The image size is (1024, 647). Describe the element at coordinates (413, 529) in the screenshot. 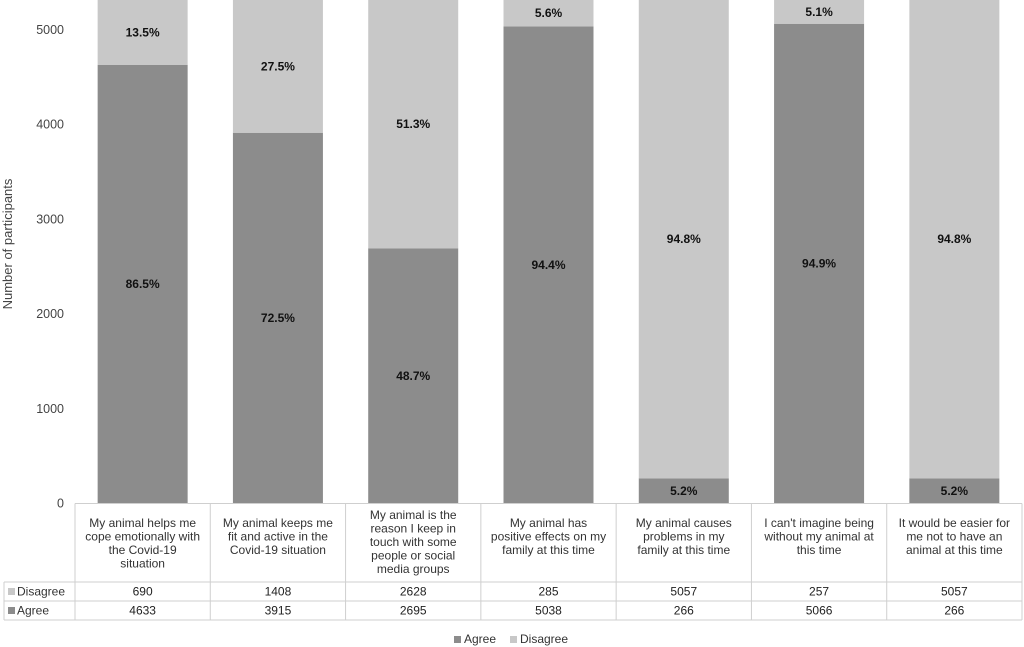

I see `category-label: reason I keep in` at that location.